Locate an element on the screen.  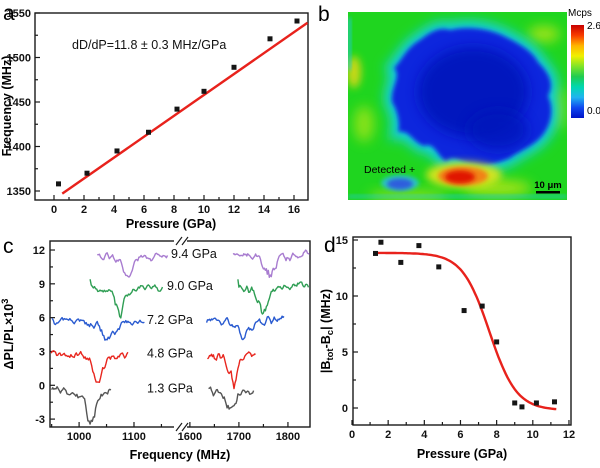
panel-b-heatmap: Detected + 10 μm is located at coordinates (457, 106).